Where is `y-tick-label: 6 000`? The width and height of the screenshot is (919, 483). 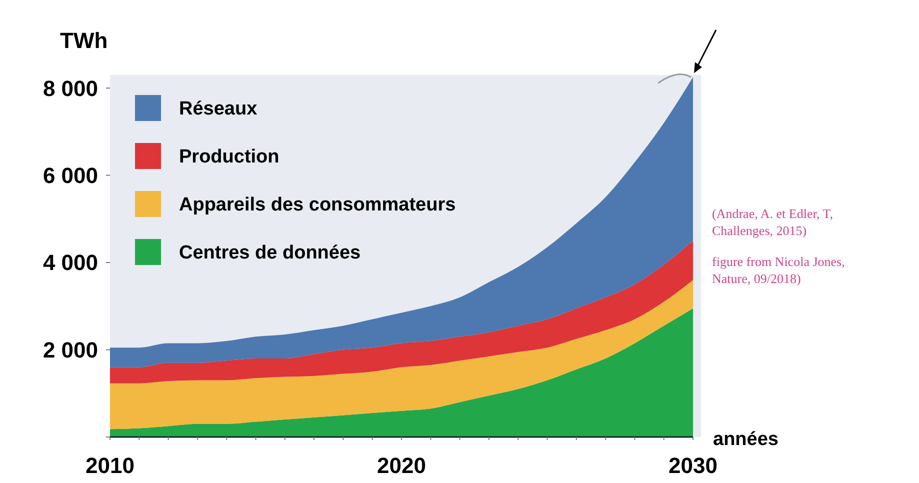
y-tick-label: 6 000 is located at coordinates (70, 175).